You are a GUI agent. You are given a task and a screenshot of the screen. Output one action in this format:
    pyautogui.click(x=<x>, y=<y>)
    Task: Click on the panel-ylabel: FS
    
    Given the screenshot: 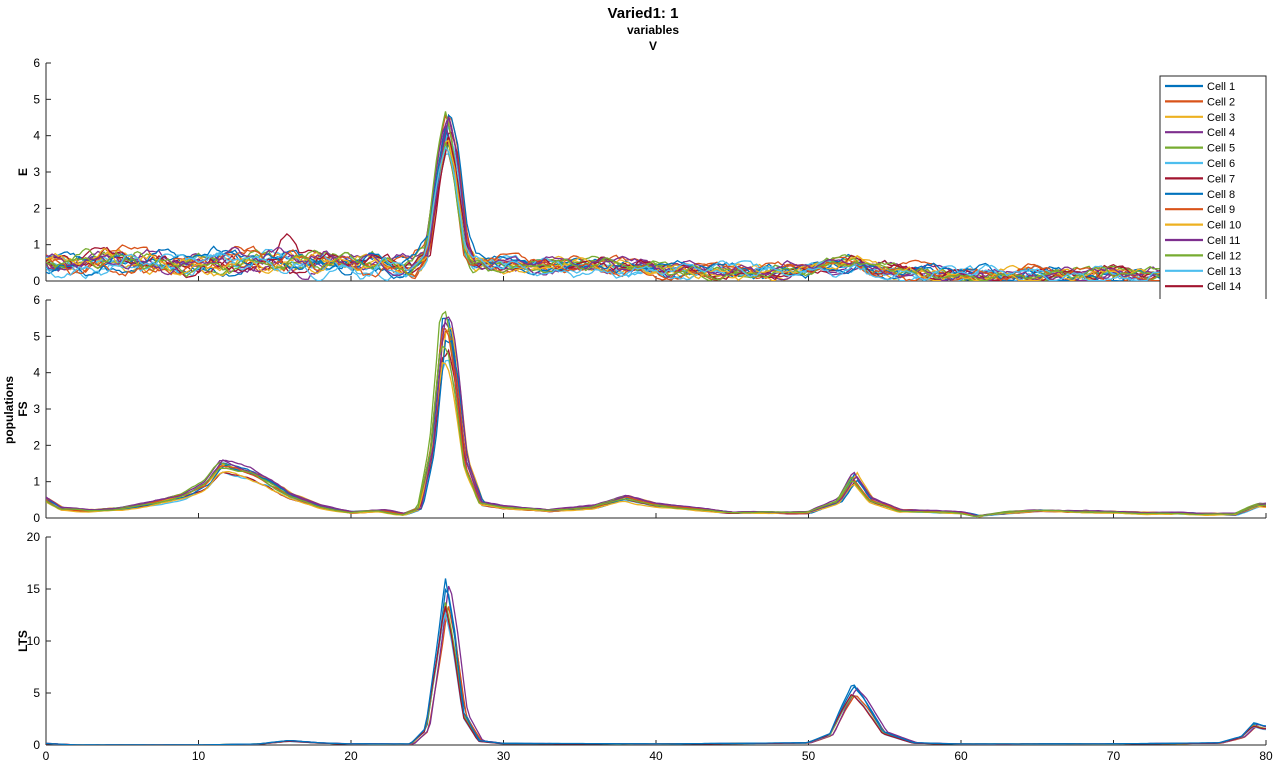 What is the action you would take?
    pyautogui.click(x=23, y=408)
    